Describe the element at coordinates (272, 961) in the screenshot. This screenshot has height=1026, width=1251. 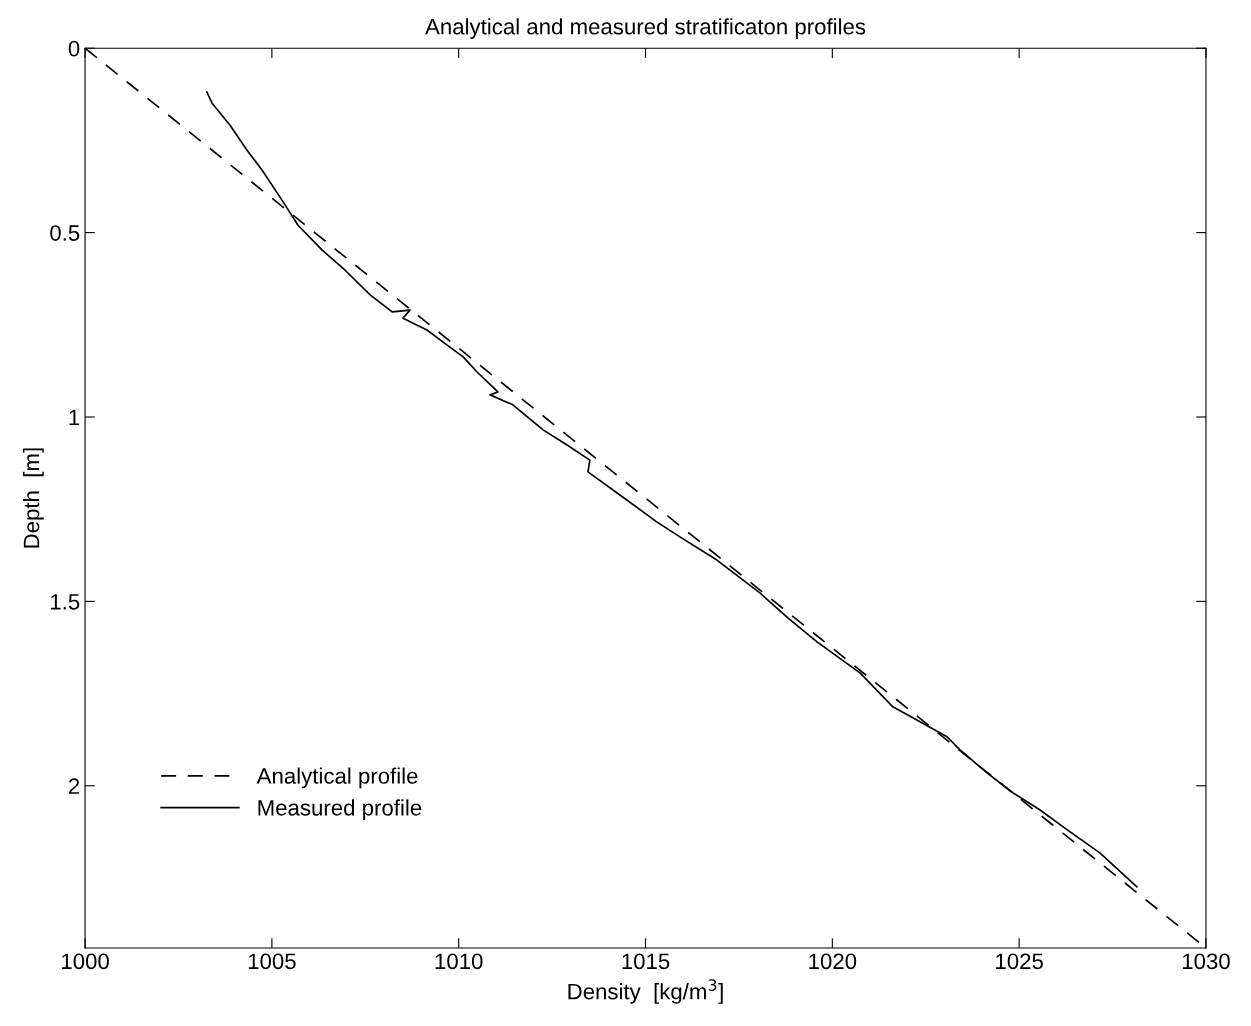
I see `x-tick-label: 1005` at that location.